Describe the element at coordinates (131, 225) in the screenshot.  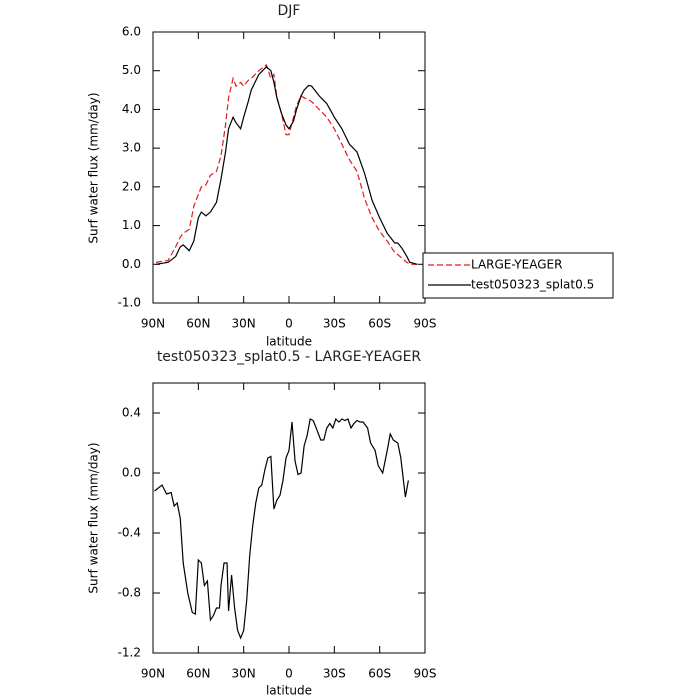
I see `y-tick-label: 1.0` at that location.